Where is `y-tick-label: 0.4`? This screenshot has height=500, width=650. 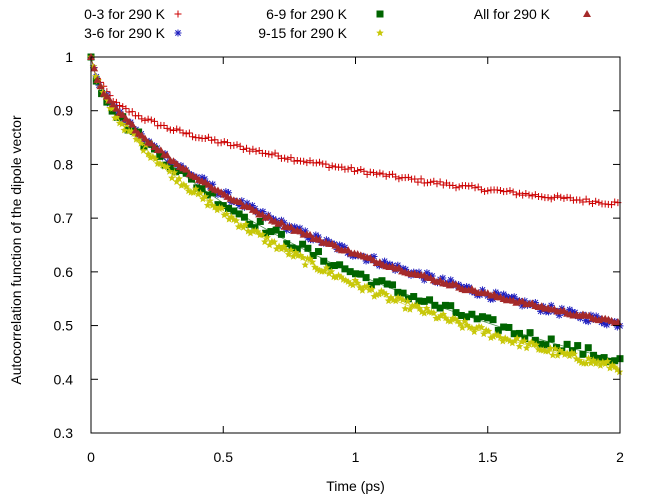
y-tick-label: 0.4 is located at coordinates (64, 379).